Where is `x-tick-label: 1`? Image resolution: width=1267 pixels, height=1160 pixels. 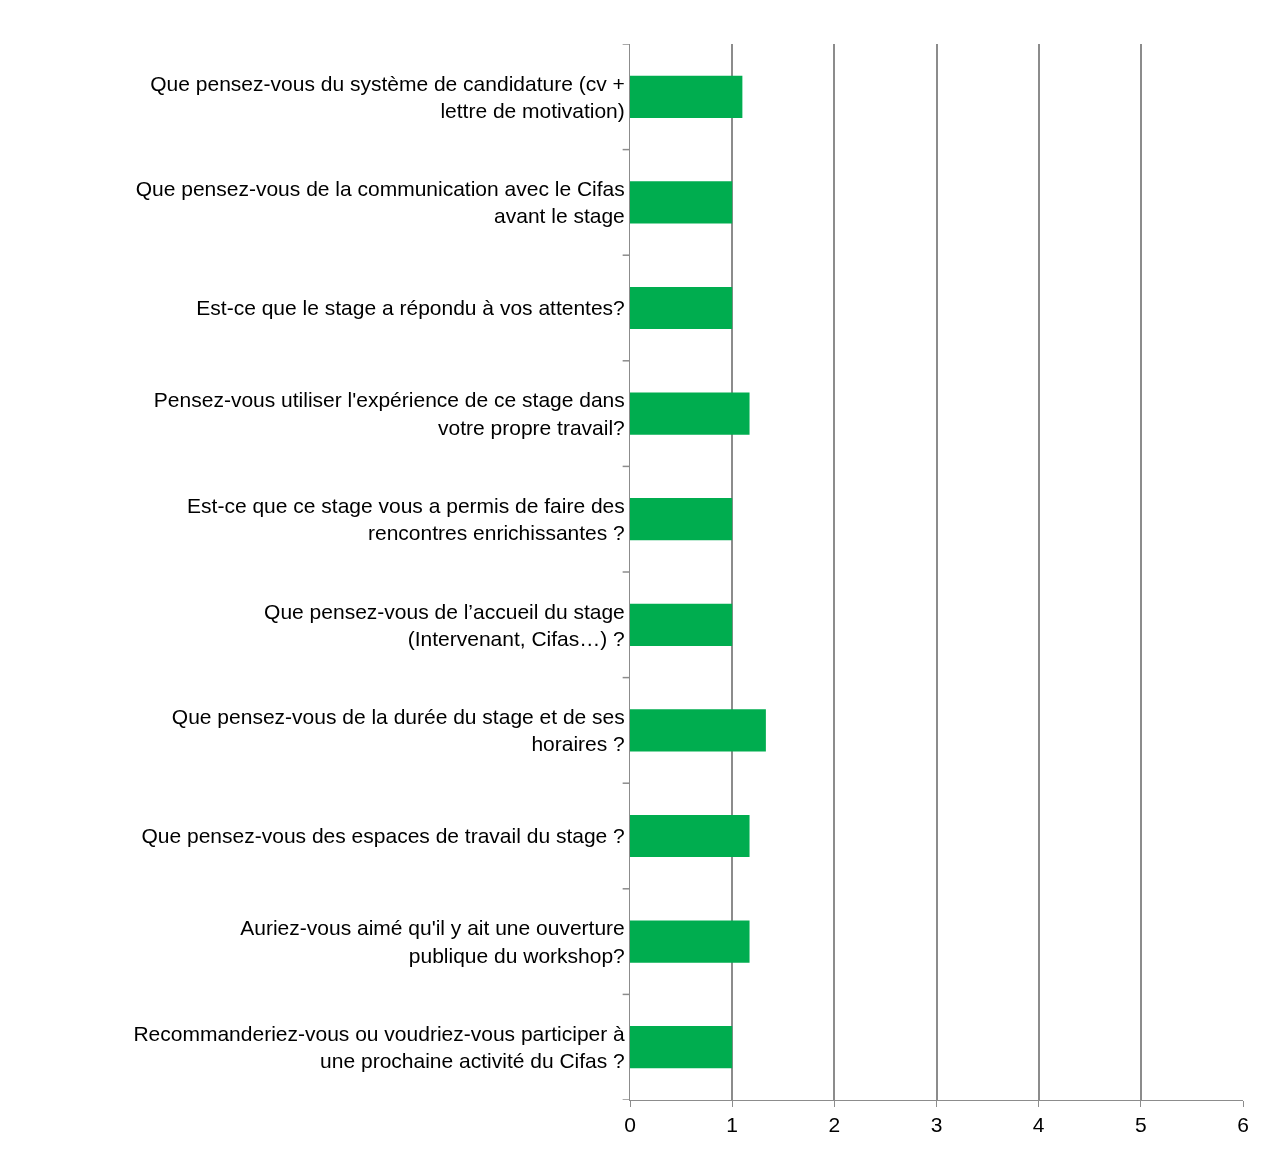
x-tick-label: 1 is located at coordinates (732, 1125).